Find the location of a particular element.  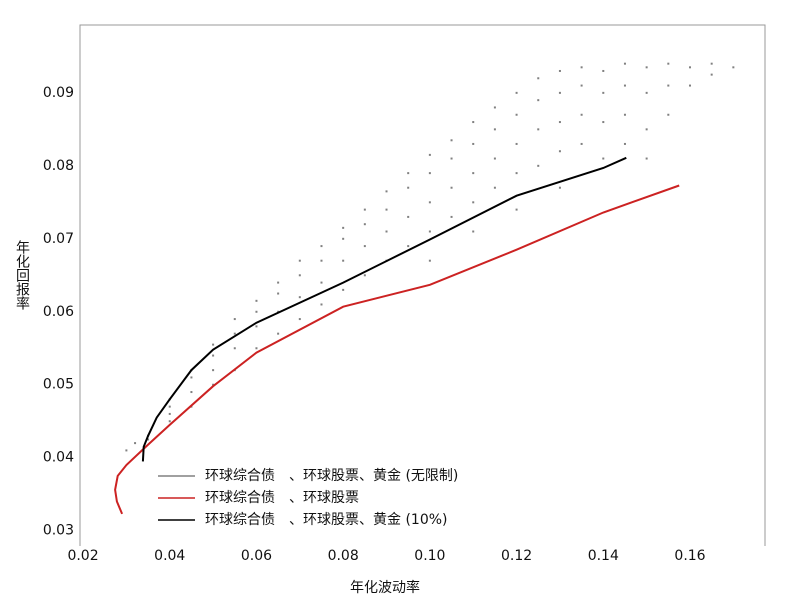

y-tick-label: 0.09 is located at coordinates (58, 93).